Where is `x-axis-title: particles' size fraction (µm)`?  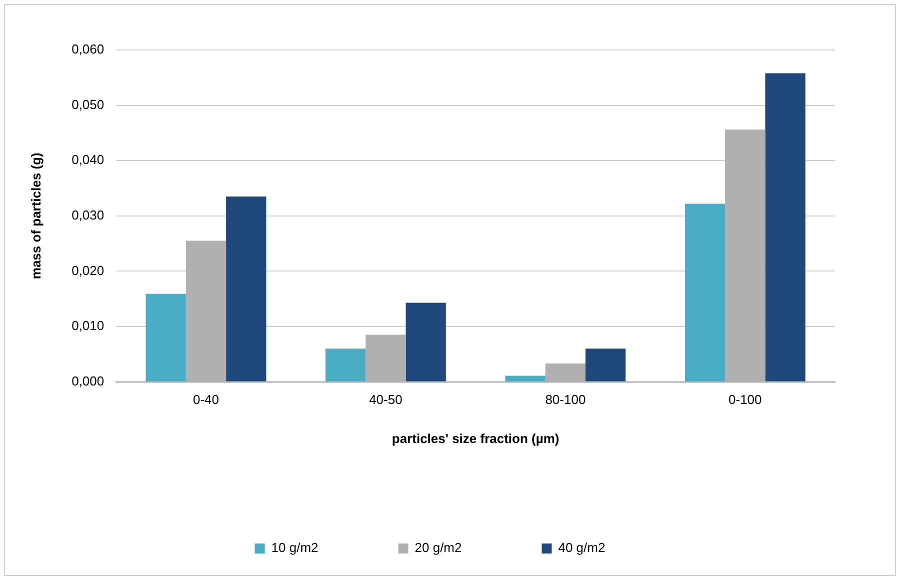 x-axis-title: particles' size fraction (µm) is located at coordinates (476, 438).